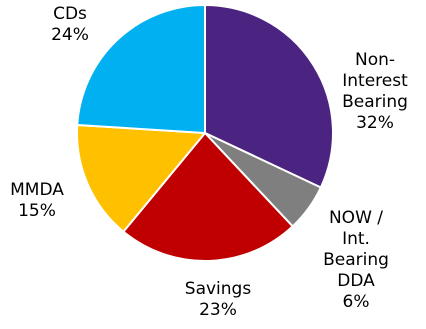  I want to click on slice-label-line: Interest, so click(375, 81).